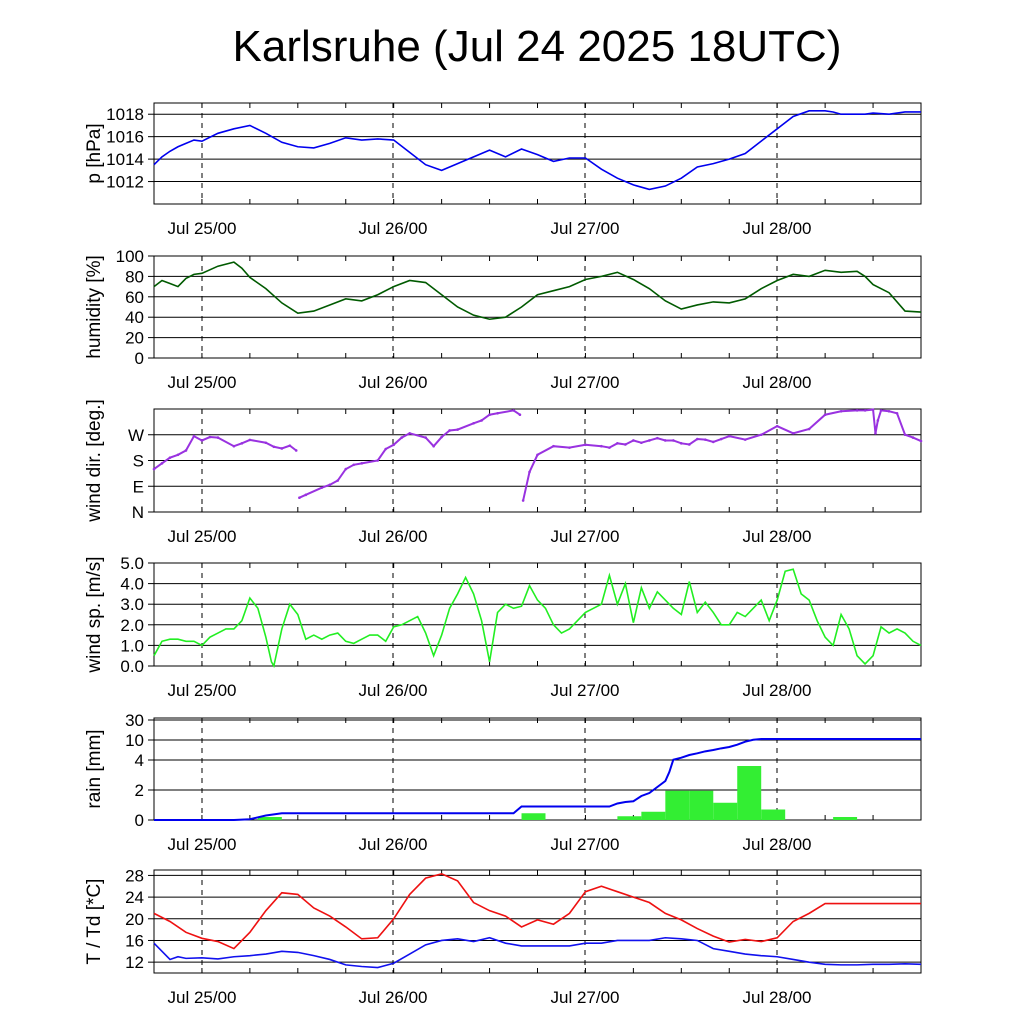  What do you see at coordinates (134, 720) in the screenshot?
I see `y-tick-label: 30` at bounding box center [134, 720].